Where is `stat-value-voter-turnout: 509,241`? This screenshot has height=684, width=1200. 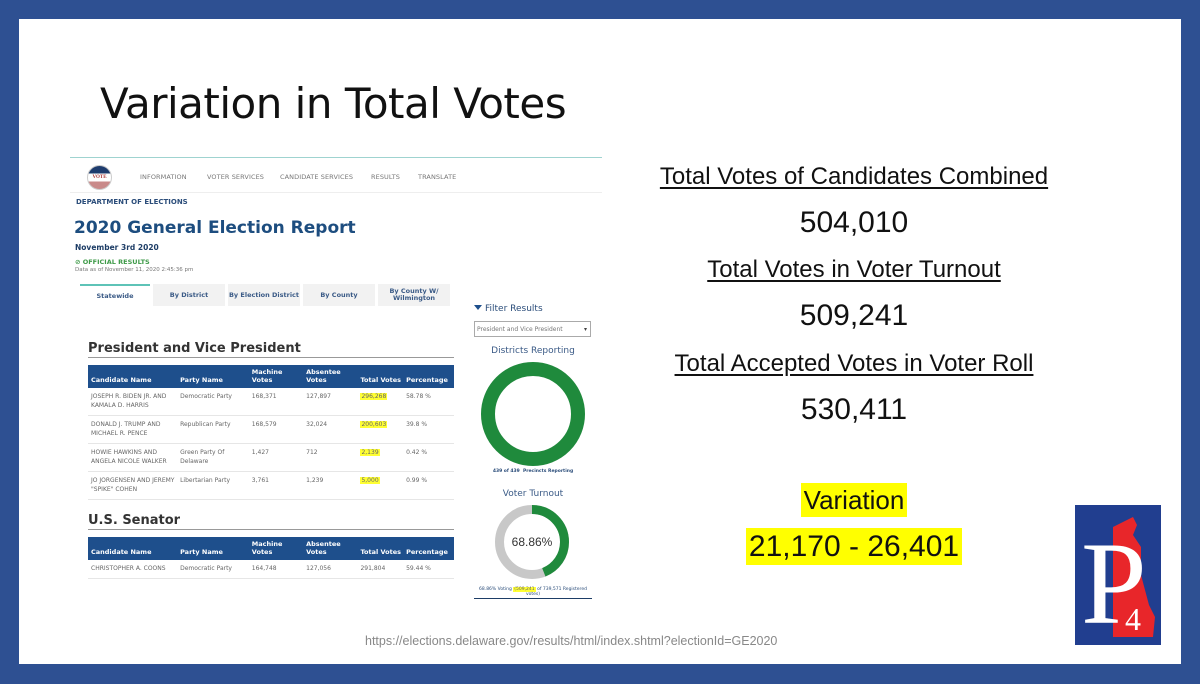
stat-value-voter-turnout: 509,241 is located at coordinates (854, 315).